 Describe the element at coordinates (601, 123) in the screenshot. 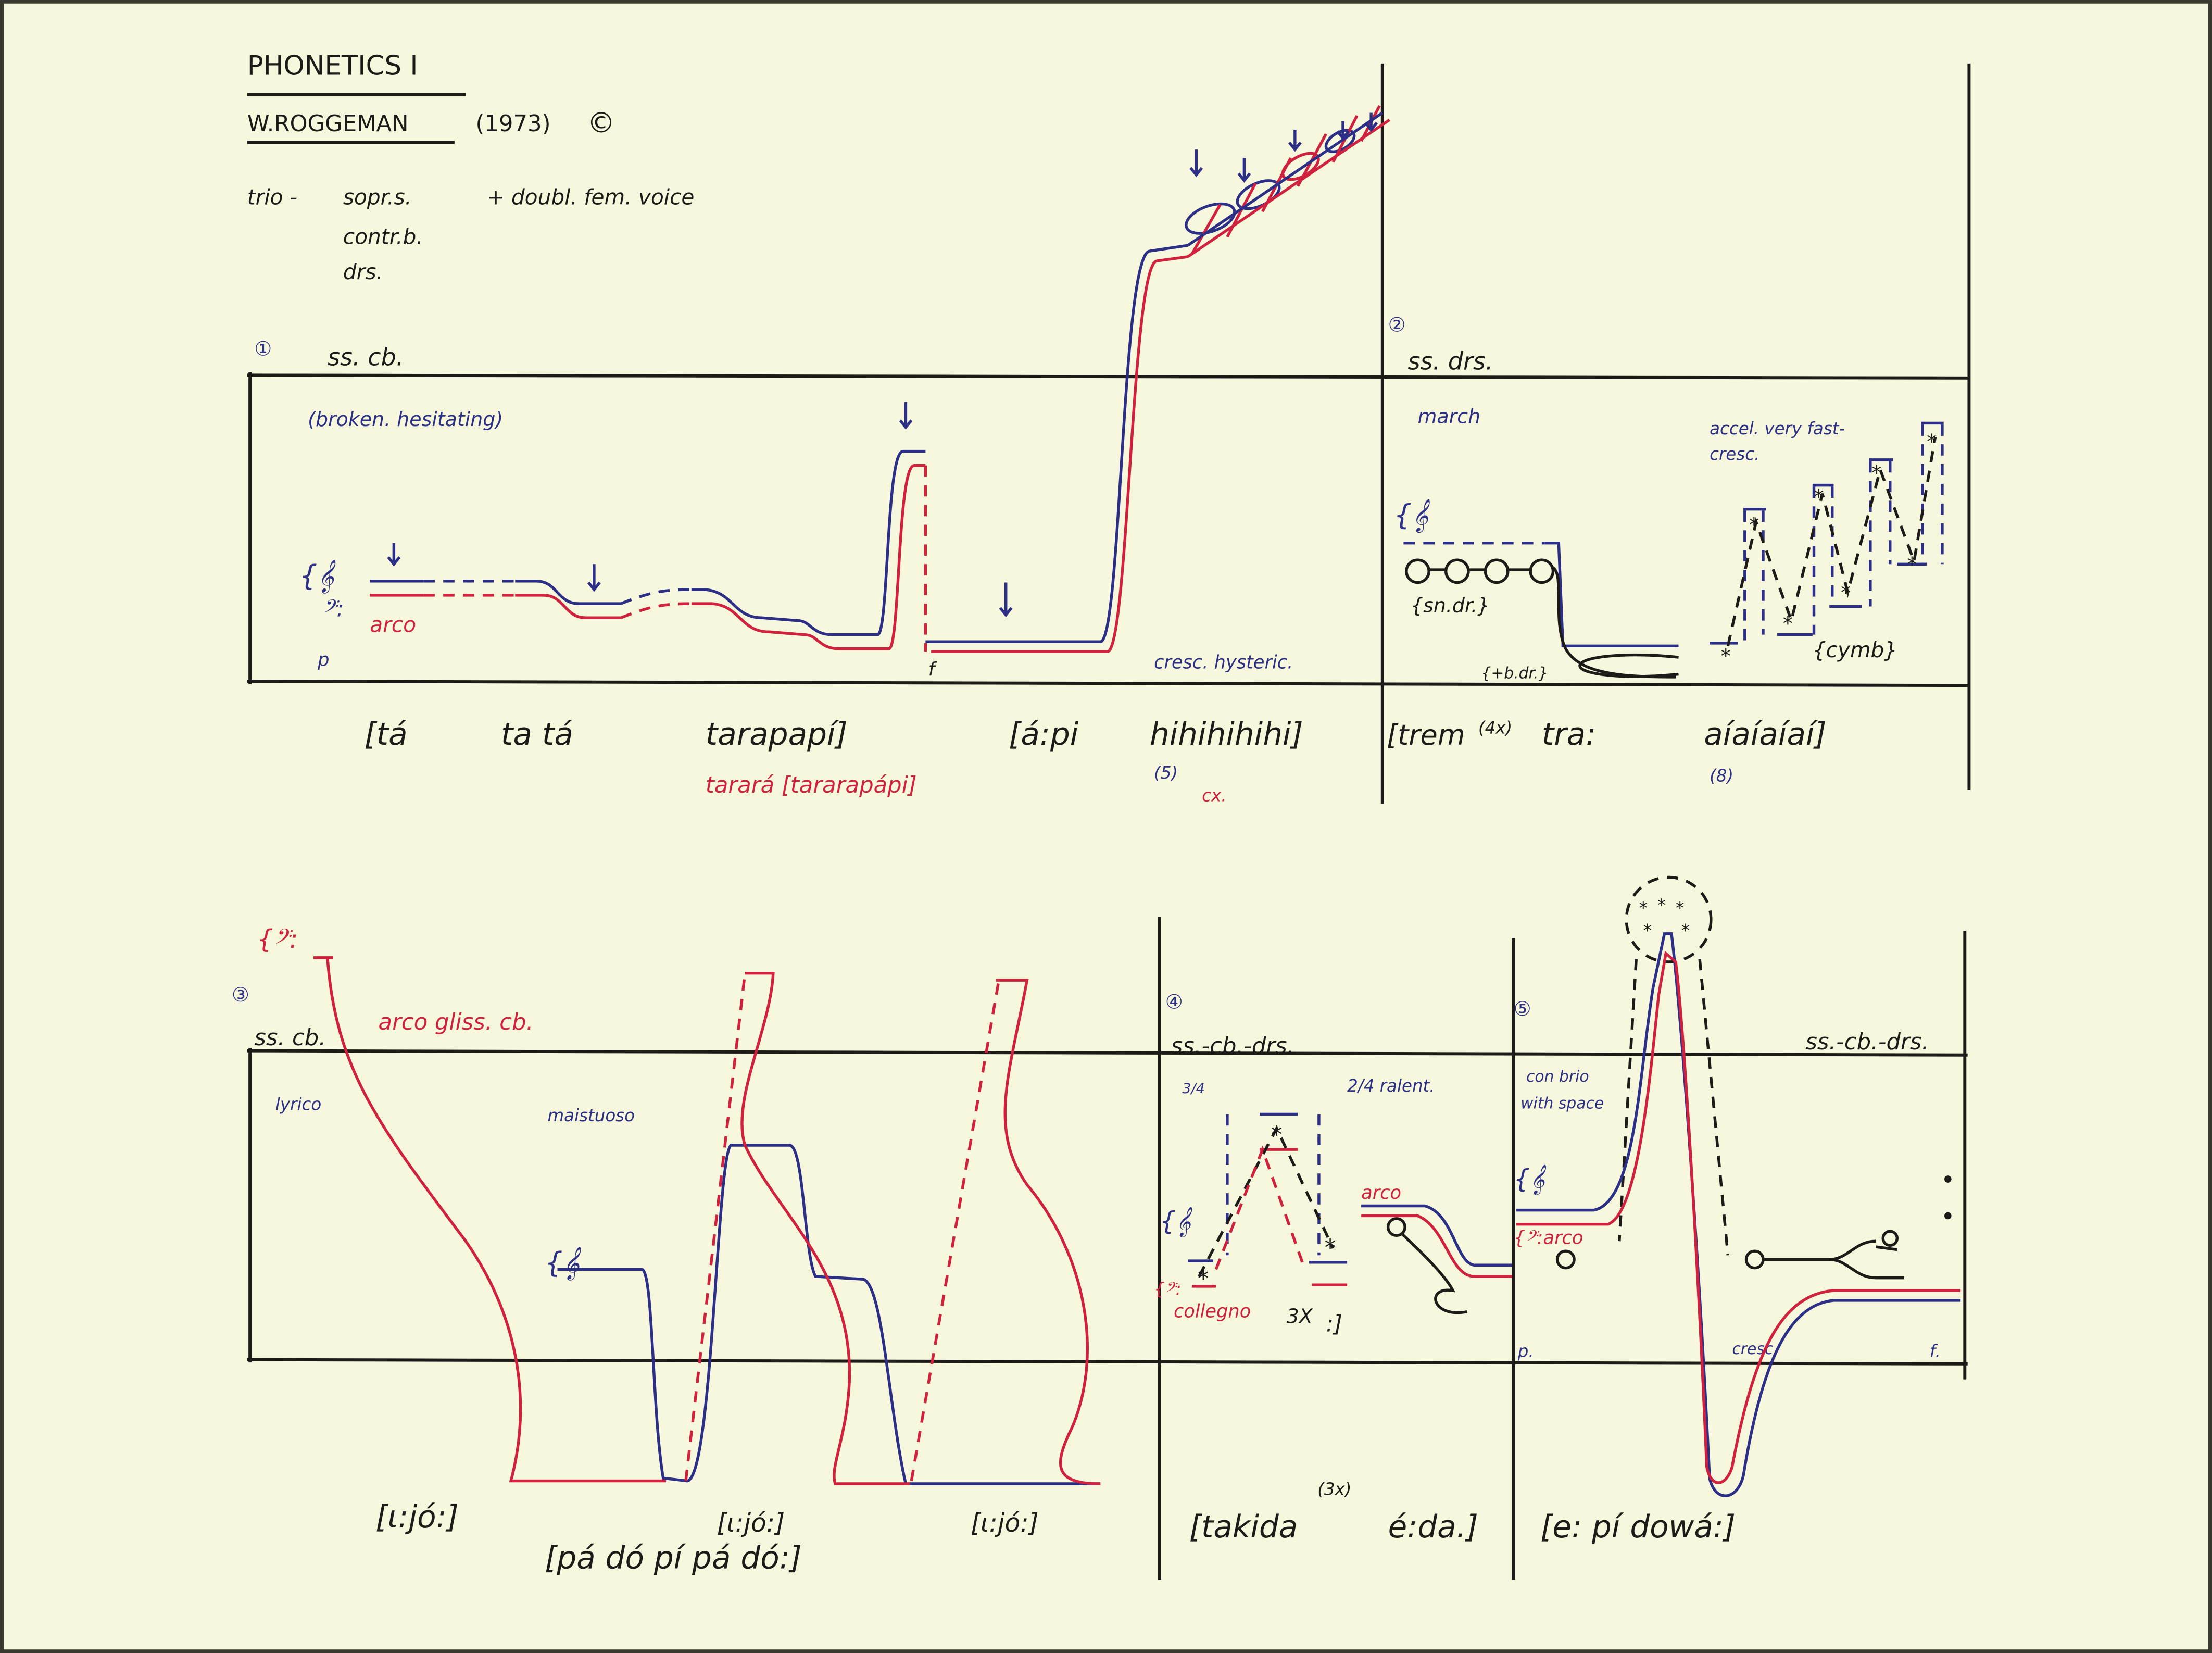

I see `copyright-mark: ©` at that location.